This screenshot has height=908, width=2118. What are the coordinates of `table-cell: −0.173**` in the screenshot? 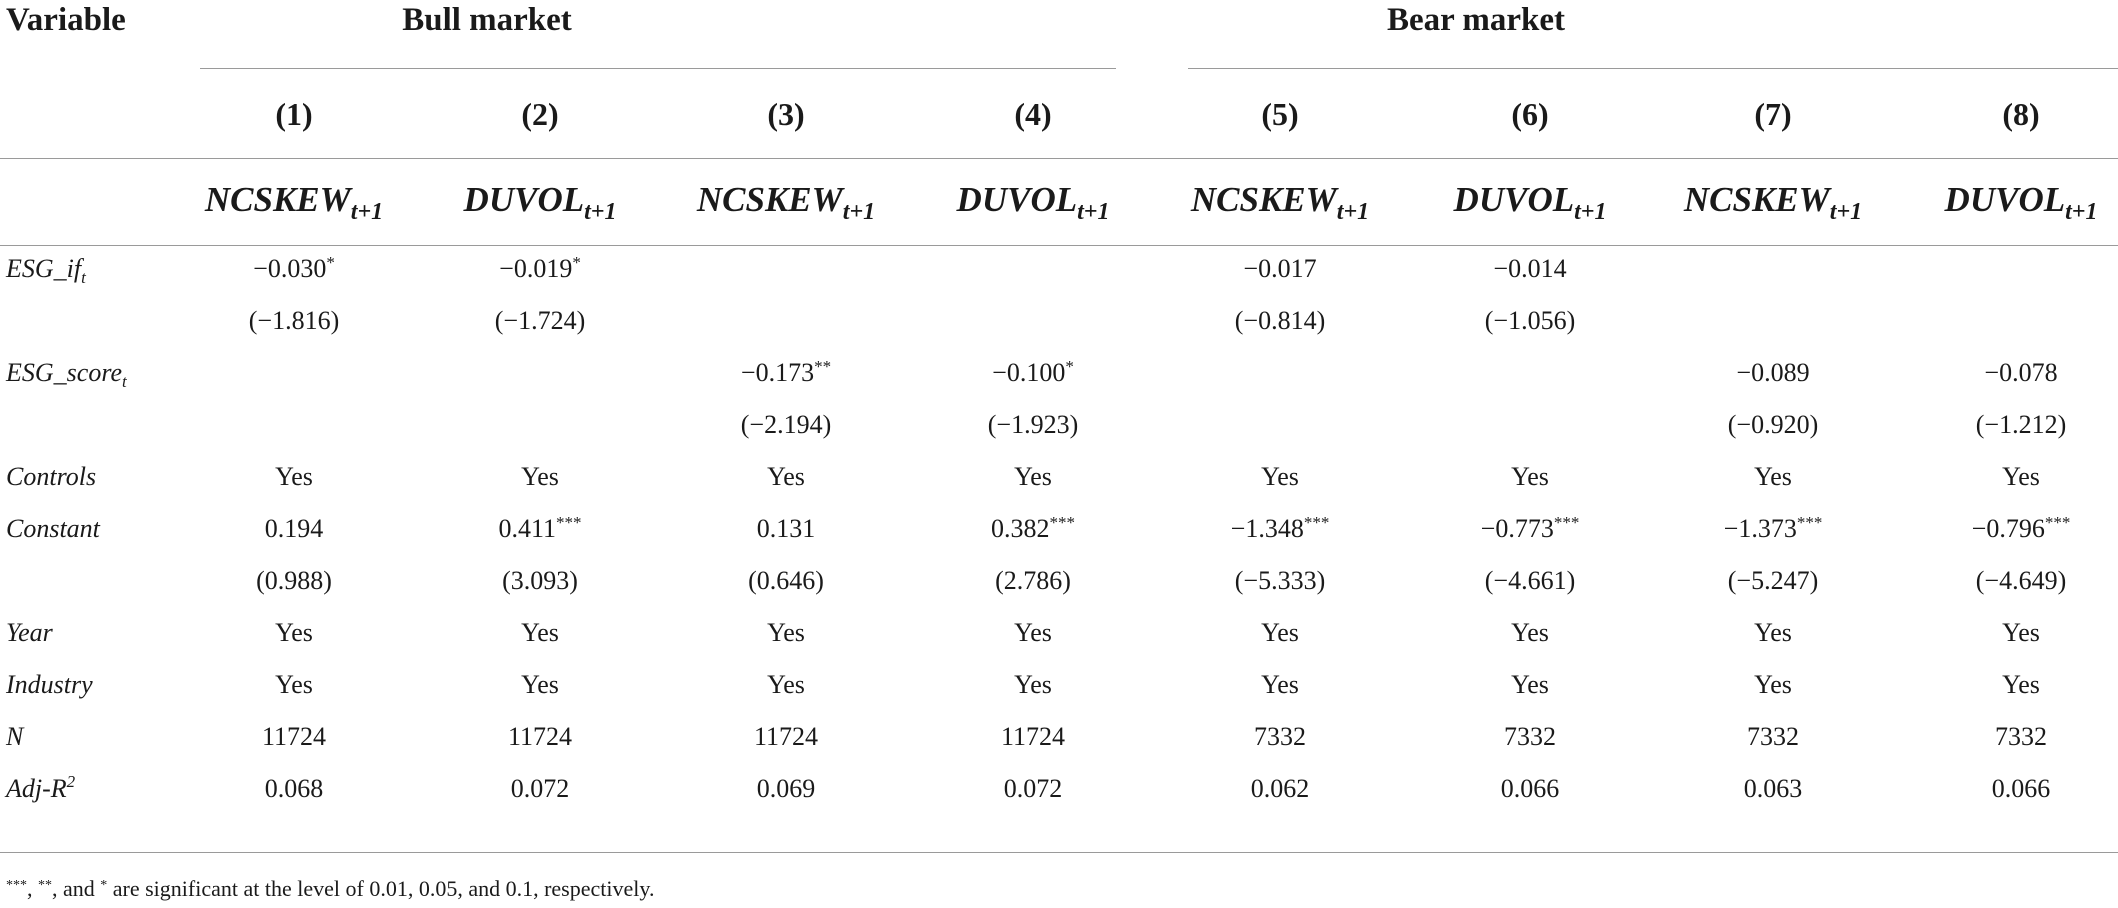 It's located at (785, 372).